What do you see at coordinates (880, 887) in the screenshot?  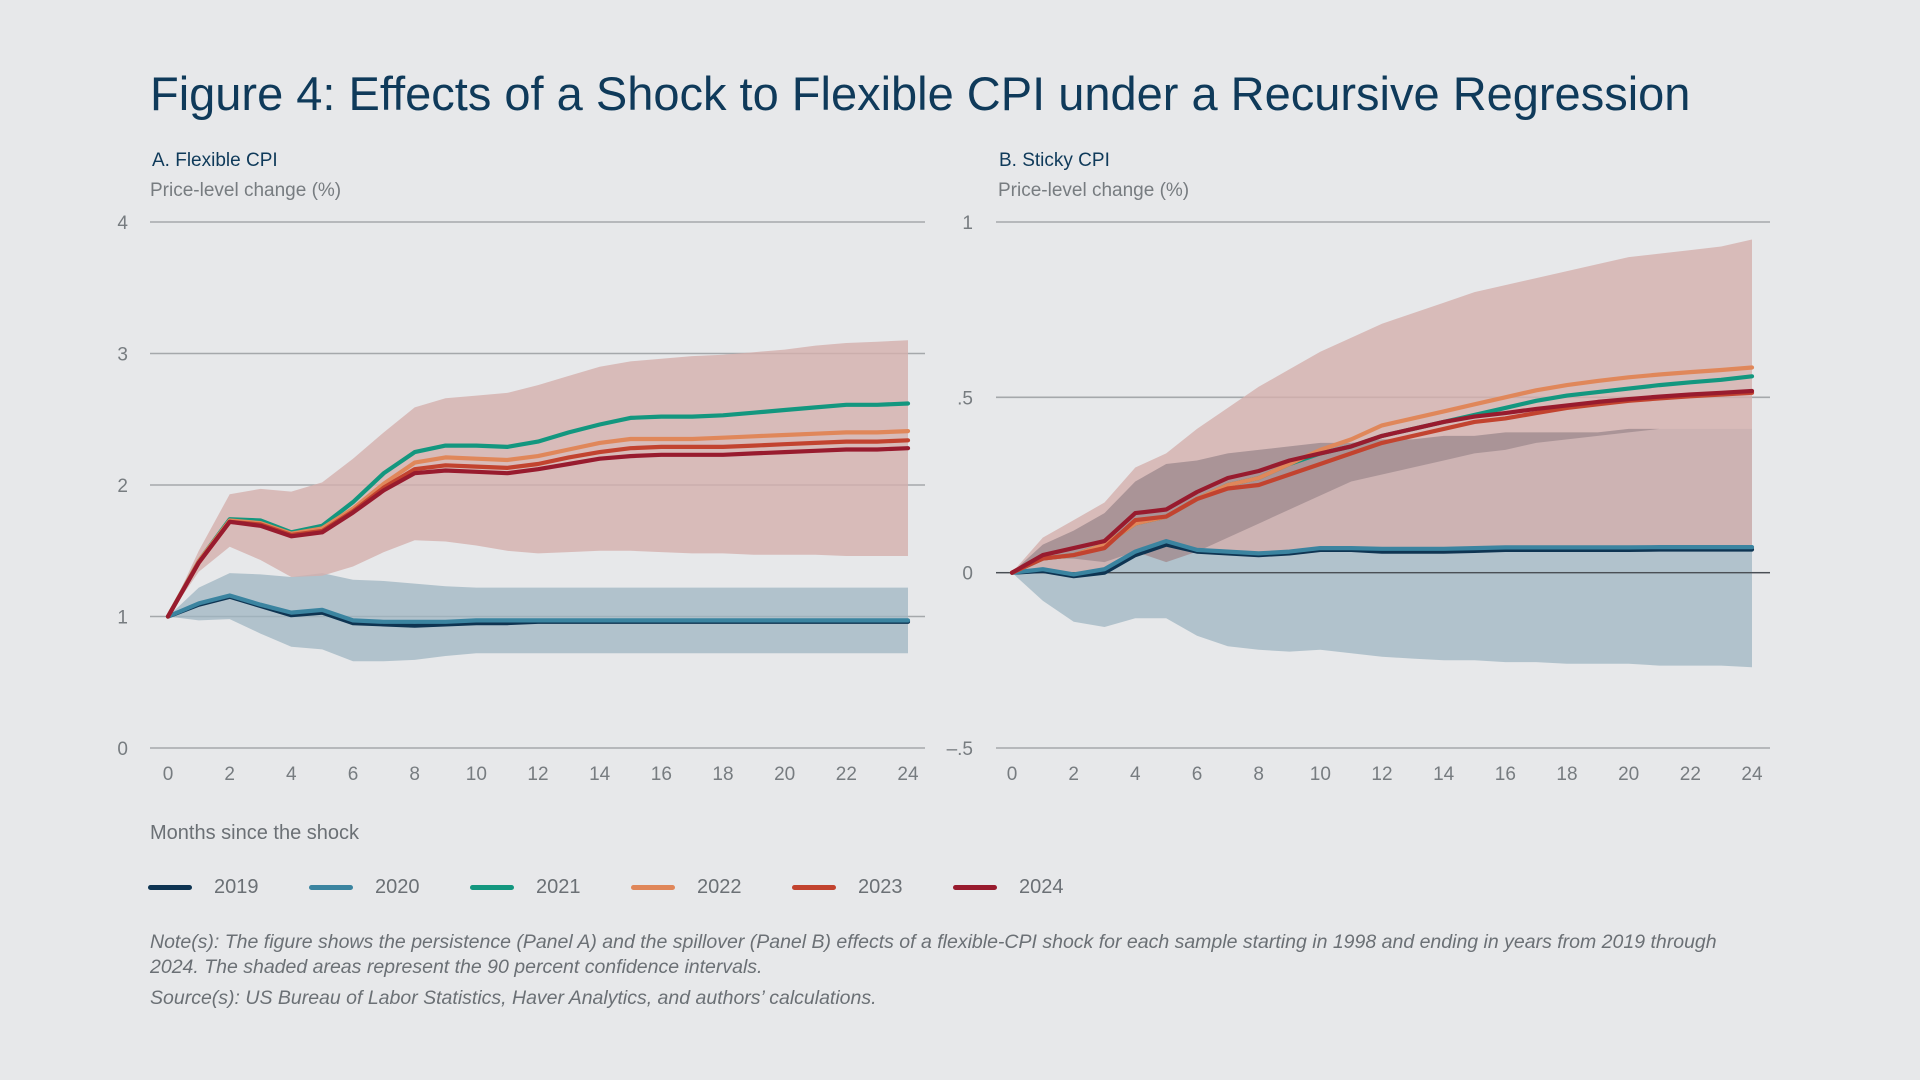 I see `legend-label: 2023` at bounding box center [880, 887].